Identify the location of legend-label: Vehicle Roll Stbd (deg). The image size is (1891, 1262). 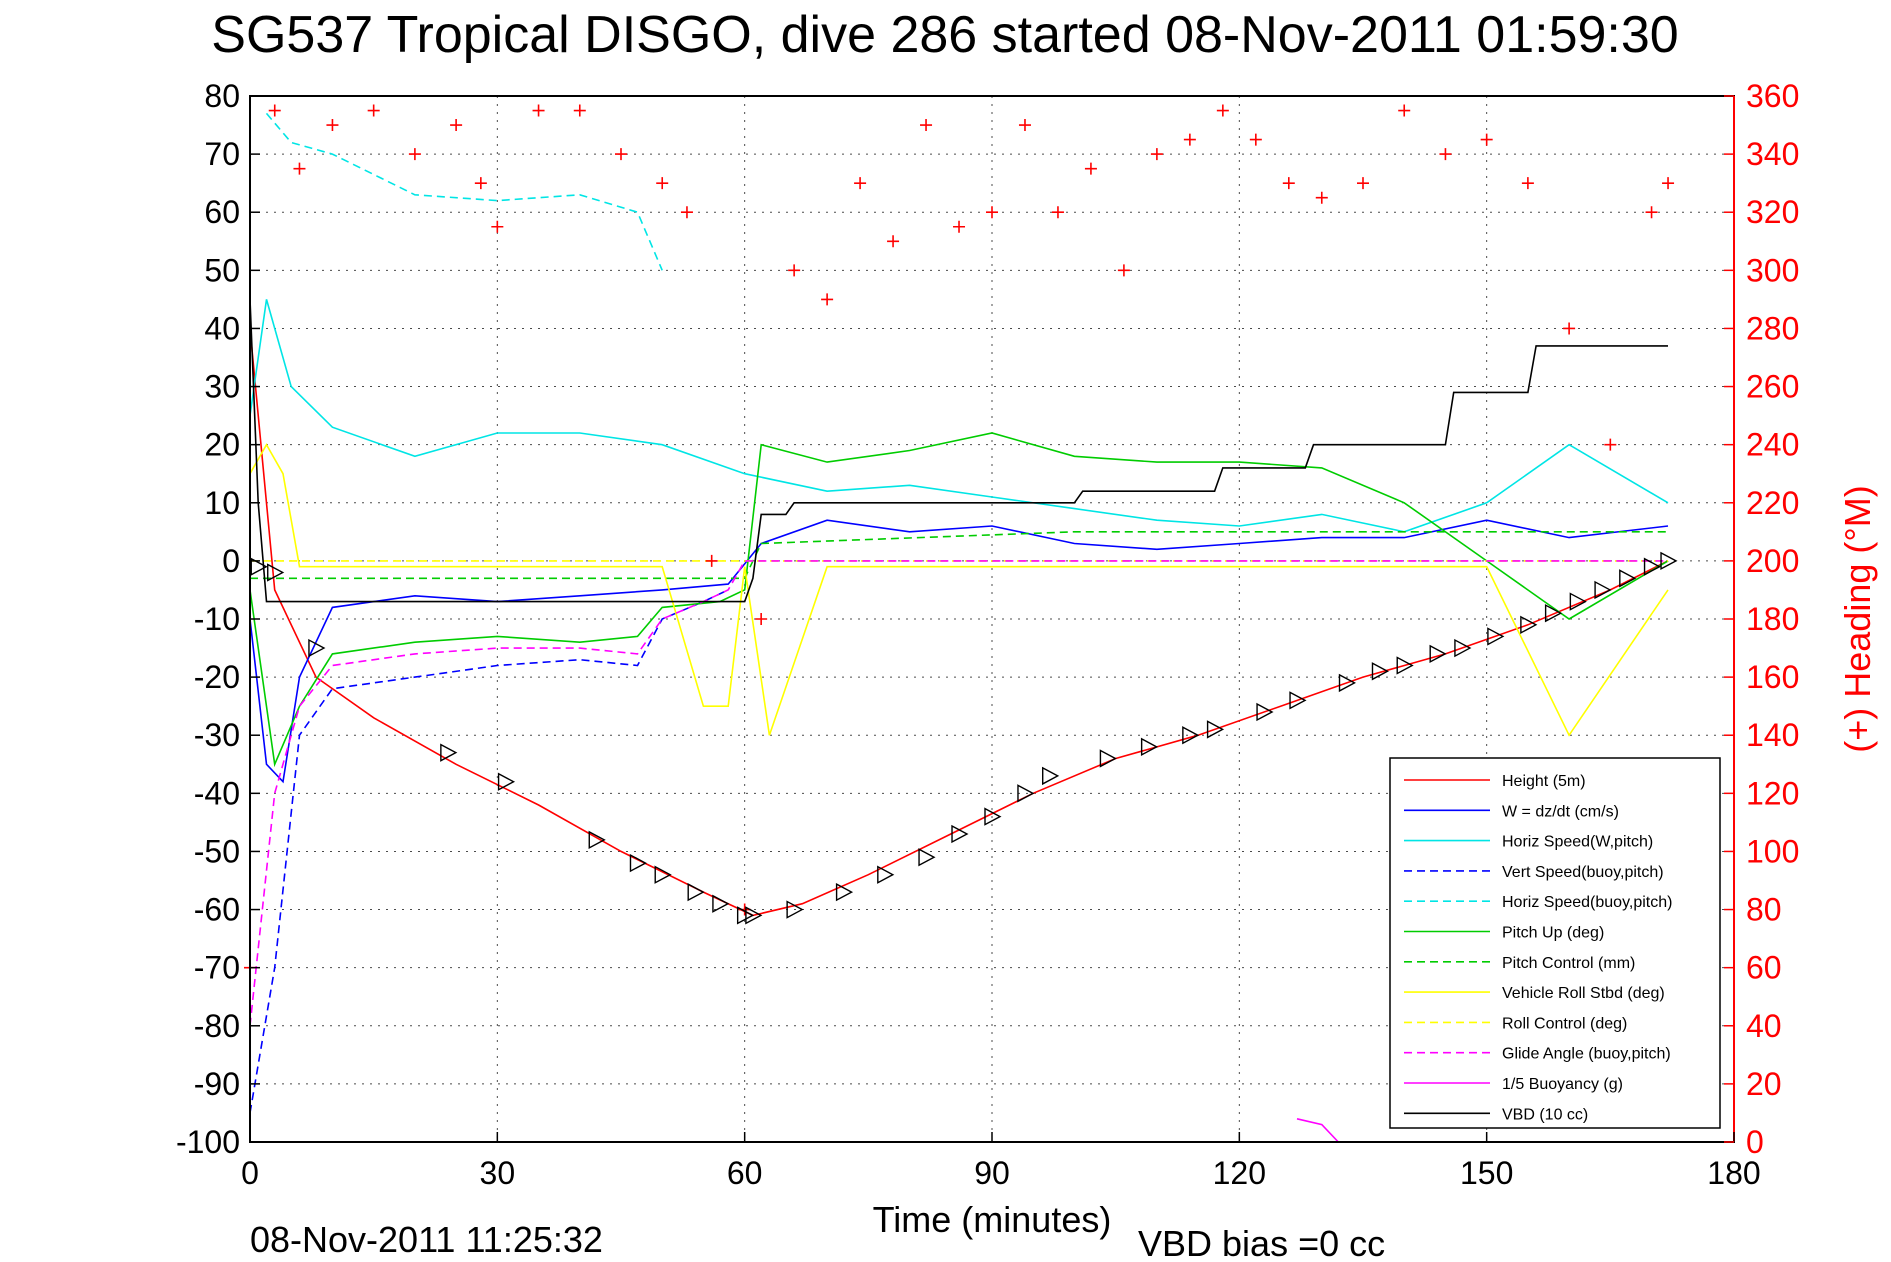
(1583, 993).